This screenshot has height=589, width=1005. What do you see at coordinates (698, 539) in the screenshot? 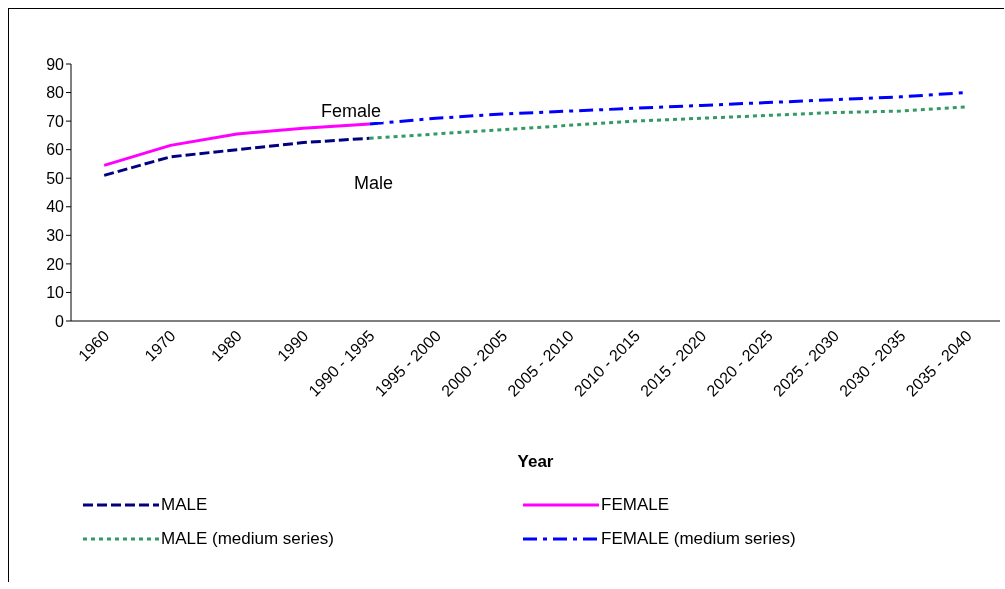
I see `legend-label: FEMALE (medium series)` at bounding box center [698, 539].